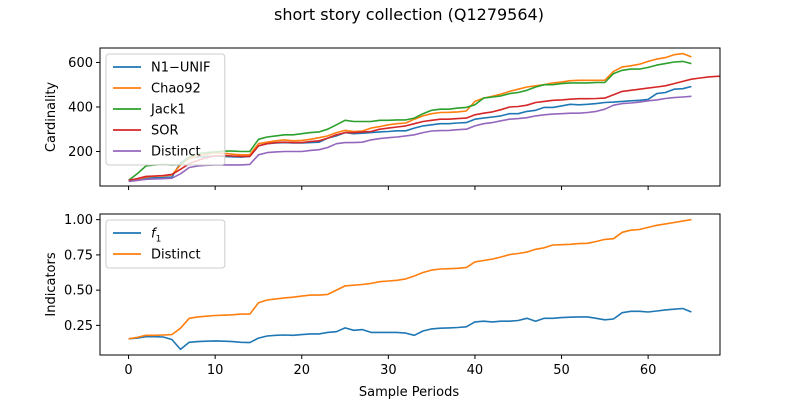 This screenshot has height=400, width=800. What do you see at coordinates (215, 370) in the screenshot?
I see `x-tick-label: 10` at bounding box center [215, 370].